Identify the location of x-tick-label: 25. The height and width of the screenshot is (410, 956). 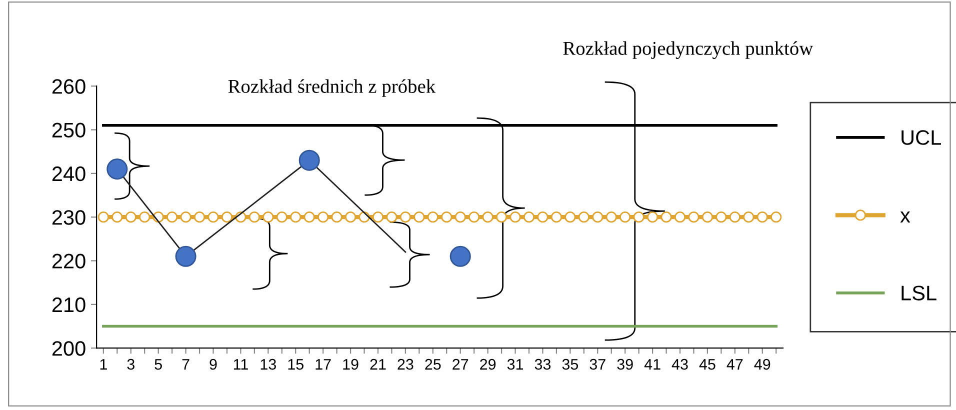
(433, 364).